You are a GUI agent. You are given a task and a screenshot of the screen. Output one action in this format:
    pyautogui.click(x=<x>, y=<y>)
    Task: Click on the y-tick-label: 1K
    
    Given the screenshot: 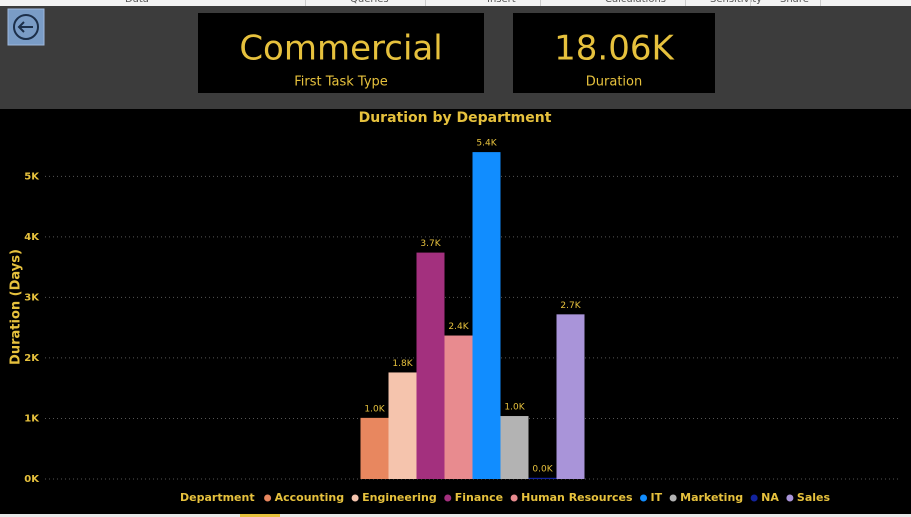 What is the action you would take?
    pyautogui.click(x=32, y=418)
    